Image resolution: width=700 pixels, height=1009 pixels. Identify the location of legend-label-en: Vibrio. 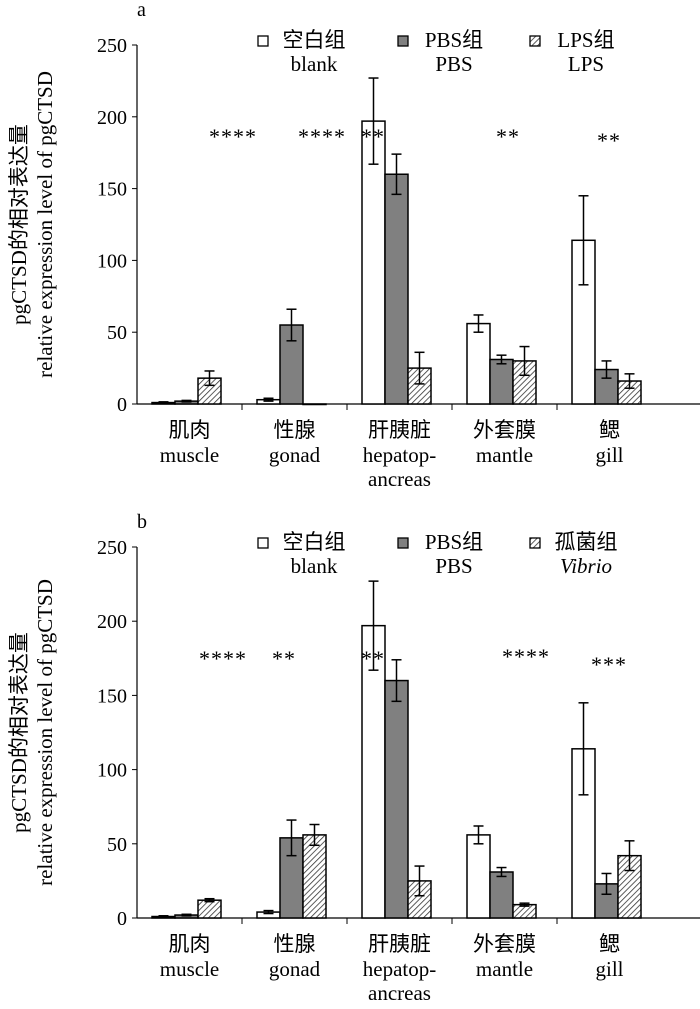
(586, 566).